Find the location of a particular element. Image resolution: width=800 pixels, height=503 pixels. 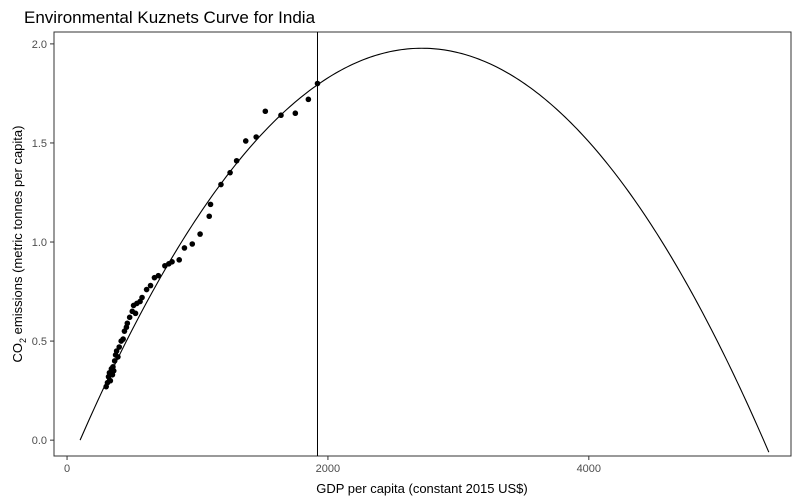

x-axis-title: GDP per capita (constant 2015 US$) is located at coordinates (422, 488).